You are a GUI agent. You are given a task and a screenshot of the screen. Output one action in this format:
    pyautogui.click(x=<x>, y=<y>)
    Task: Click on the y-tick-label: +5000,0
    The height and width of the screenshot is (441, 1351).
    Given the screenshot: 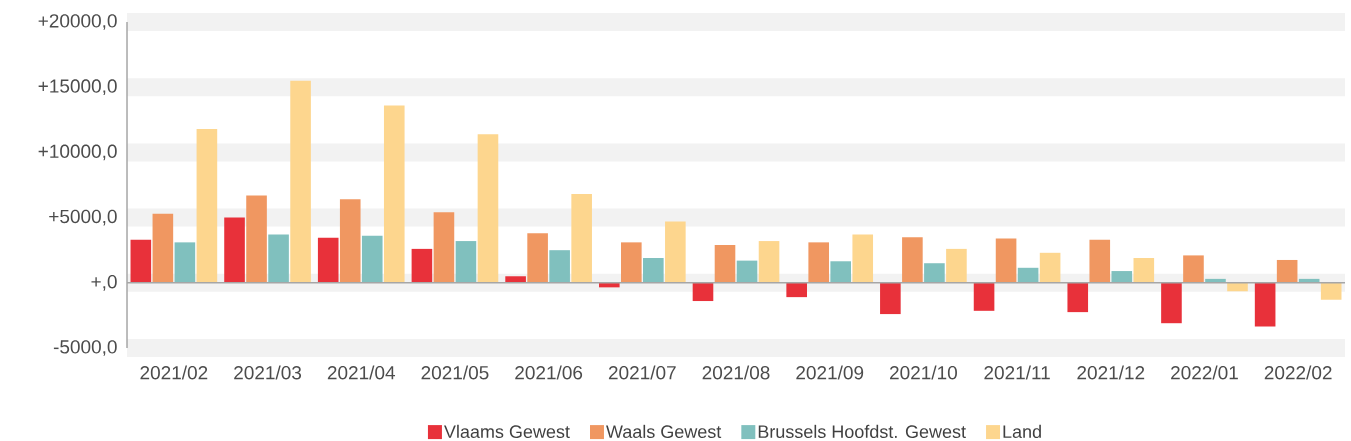 What is the action you would take?
    pyautogui.click(x=83, y=217)
    